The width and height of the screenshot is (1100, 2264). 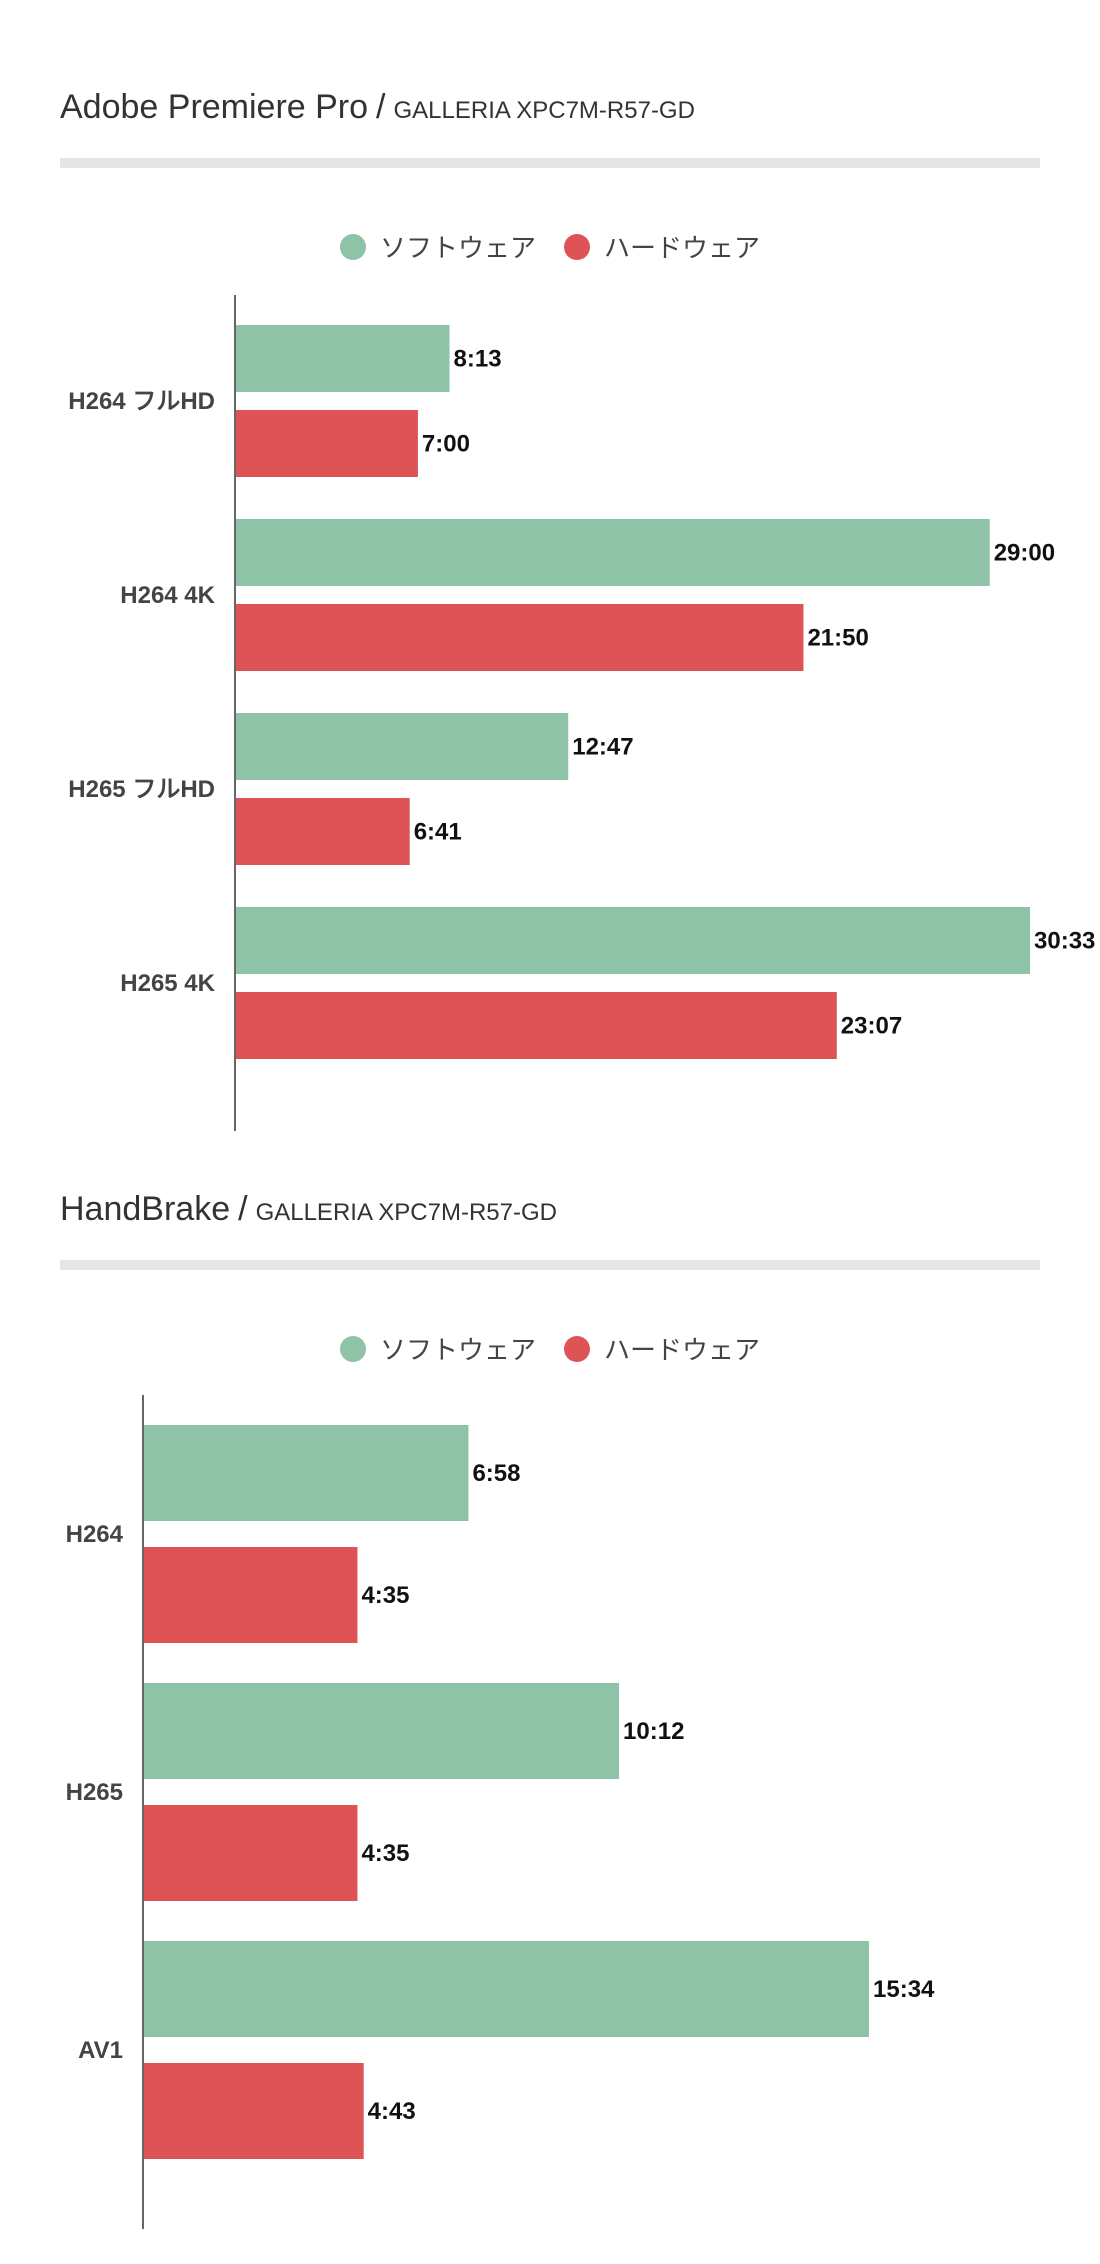 I want to click on category-label: H265 4K, so click(x=167, y=983).